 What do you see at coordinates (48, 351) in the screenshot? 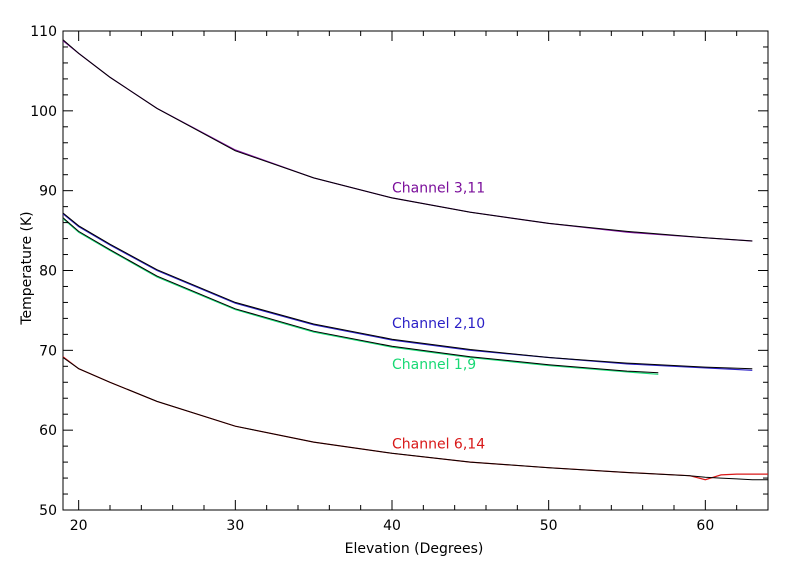
I see `y-tick-label: 70` at bounding box center [48, 351].